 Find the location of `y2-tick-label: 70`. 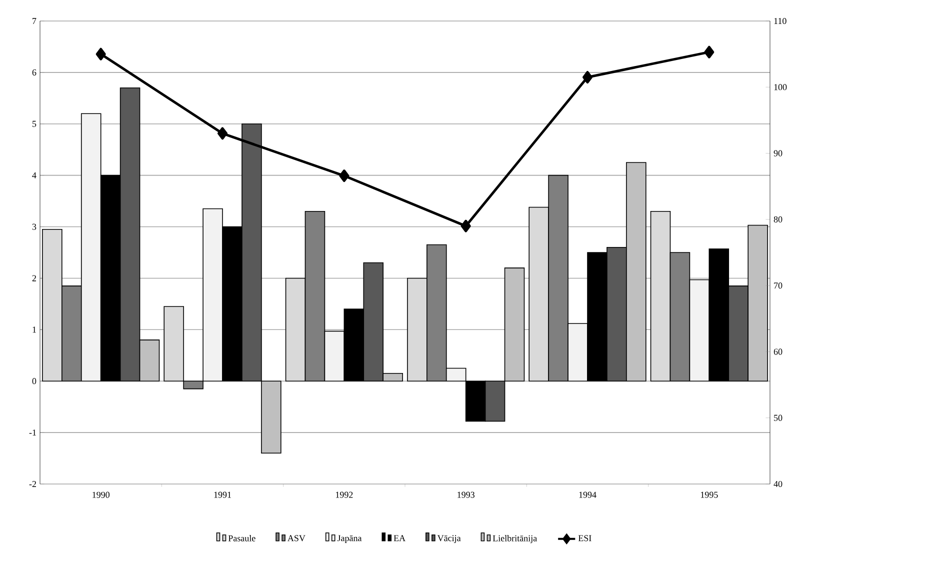

y2-tick-label: 70 is located at coordinates (778, 285).